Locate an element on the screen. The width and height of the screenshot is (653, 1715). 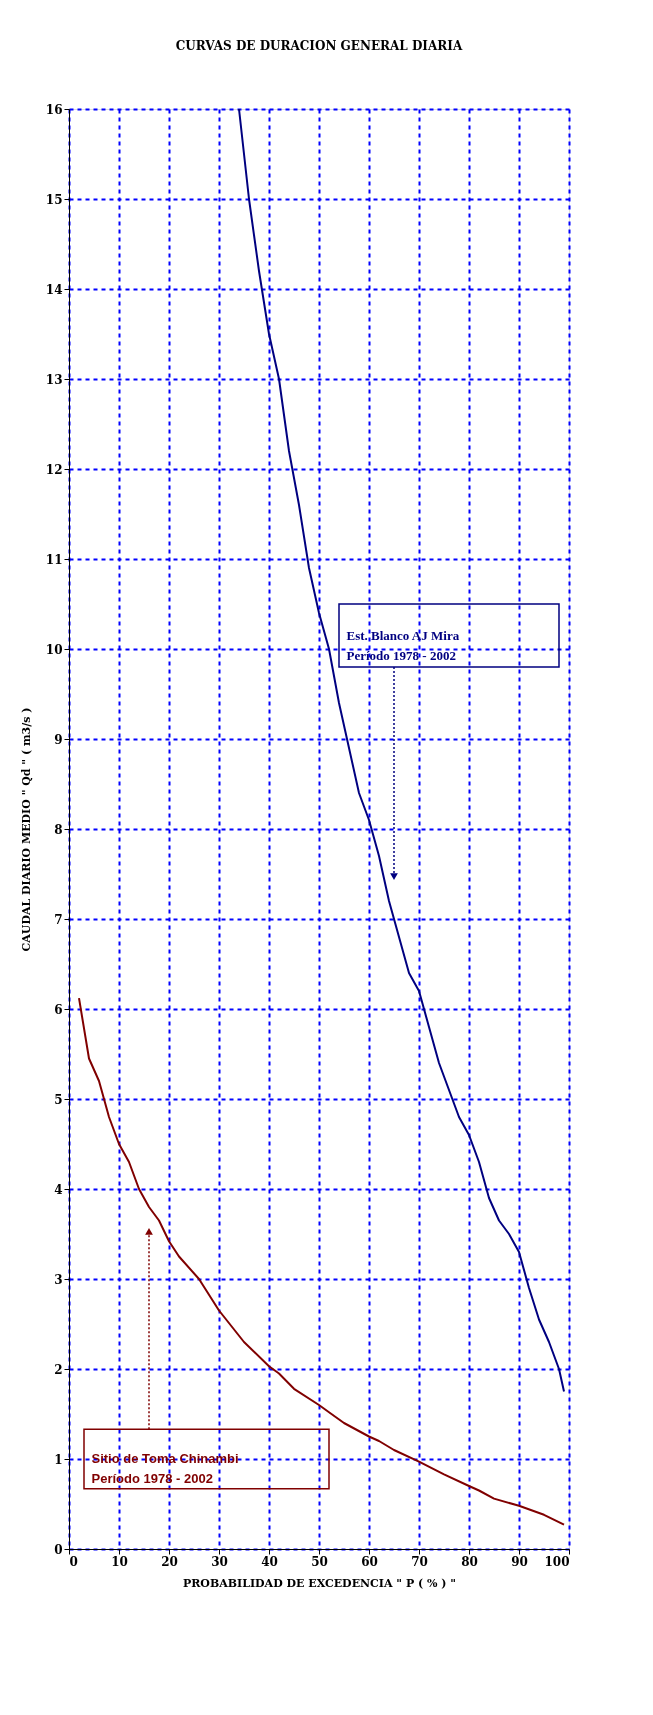
y-tick-label: 14 is located at coordinates (54, 289).